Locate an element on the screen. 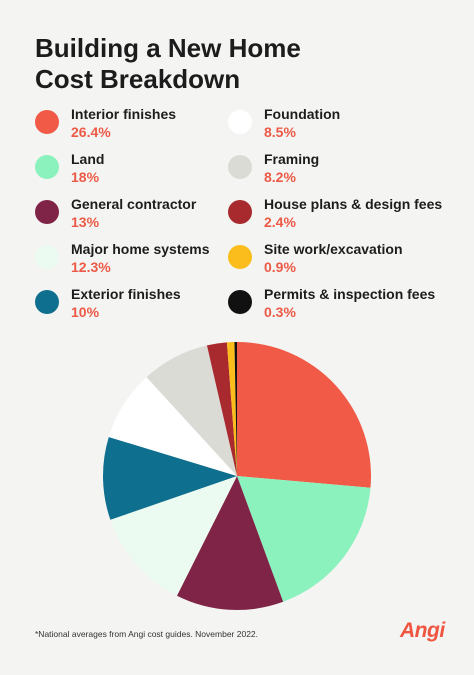 The width and height of the screenshot is (474, 675). legend-item-major-home-systems: Major home systems 12.3% is located at coordinates (150, 263).